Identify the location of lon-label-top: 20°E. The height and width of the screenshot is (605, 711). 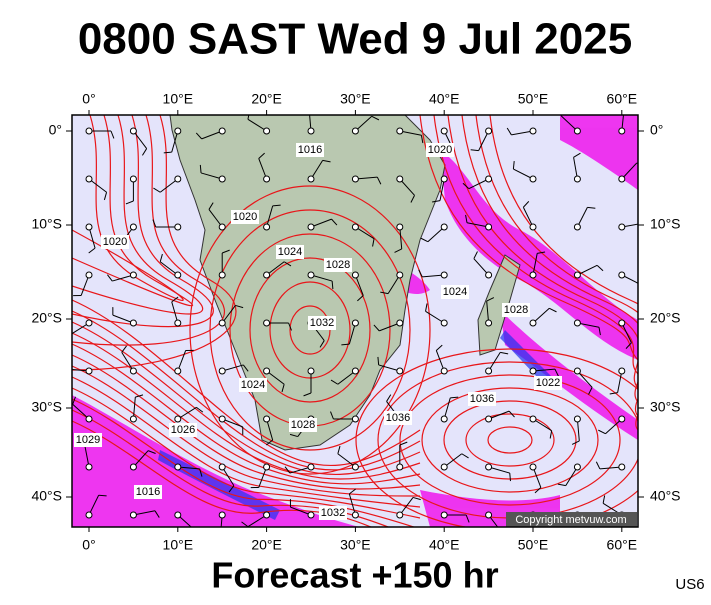
(266, 99).